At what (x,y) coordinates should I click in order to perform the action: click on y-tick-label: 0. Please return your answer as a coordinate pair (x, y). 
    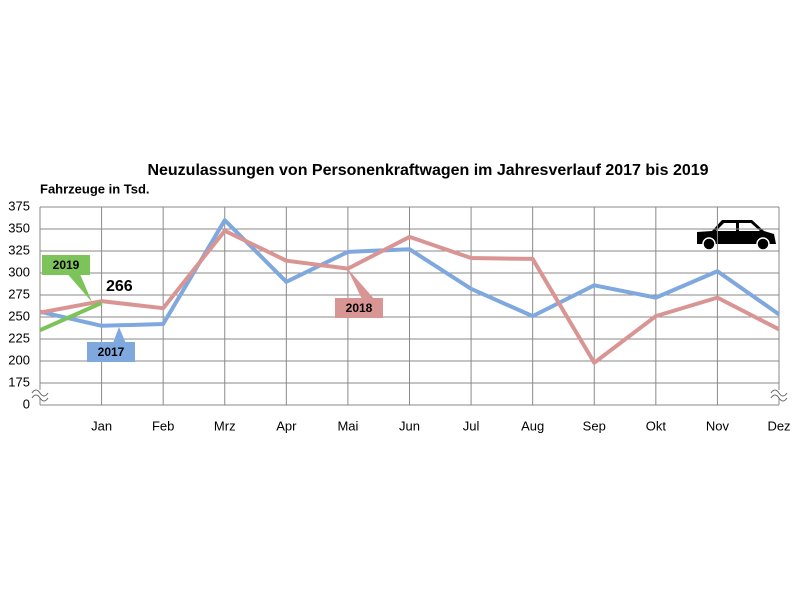
    Looking at the image, I should click on (26, 403).